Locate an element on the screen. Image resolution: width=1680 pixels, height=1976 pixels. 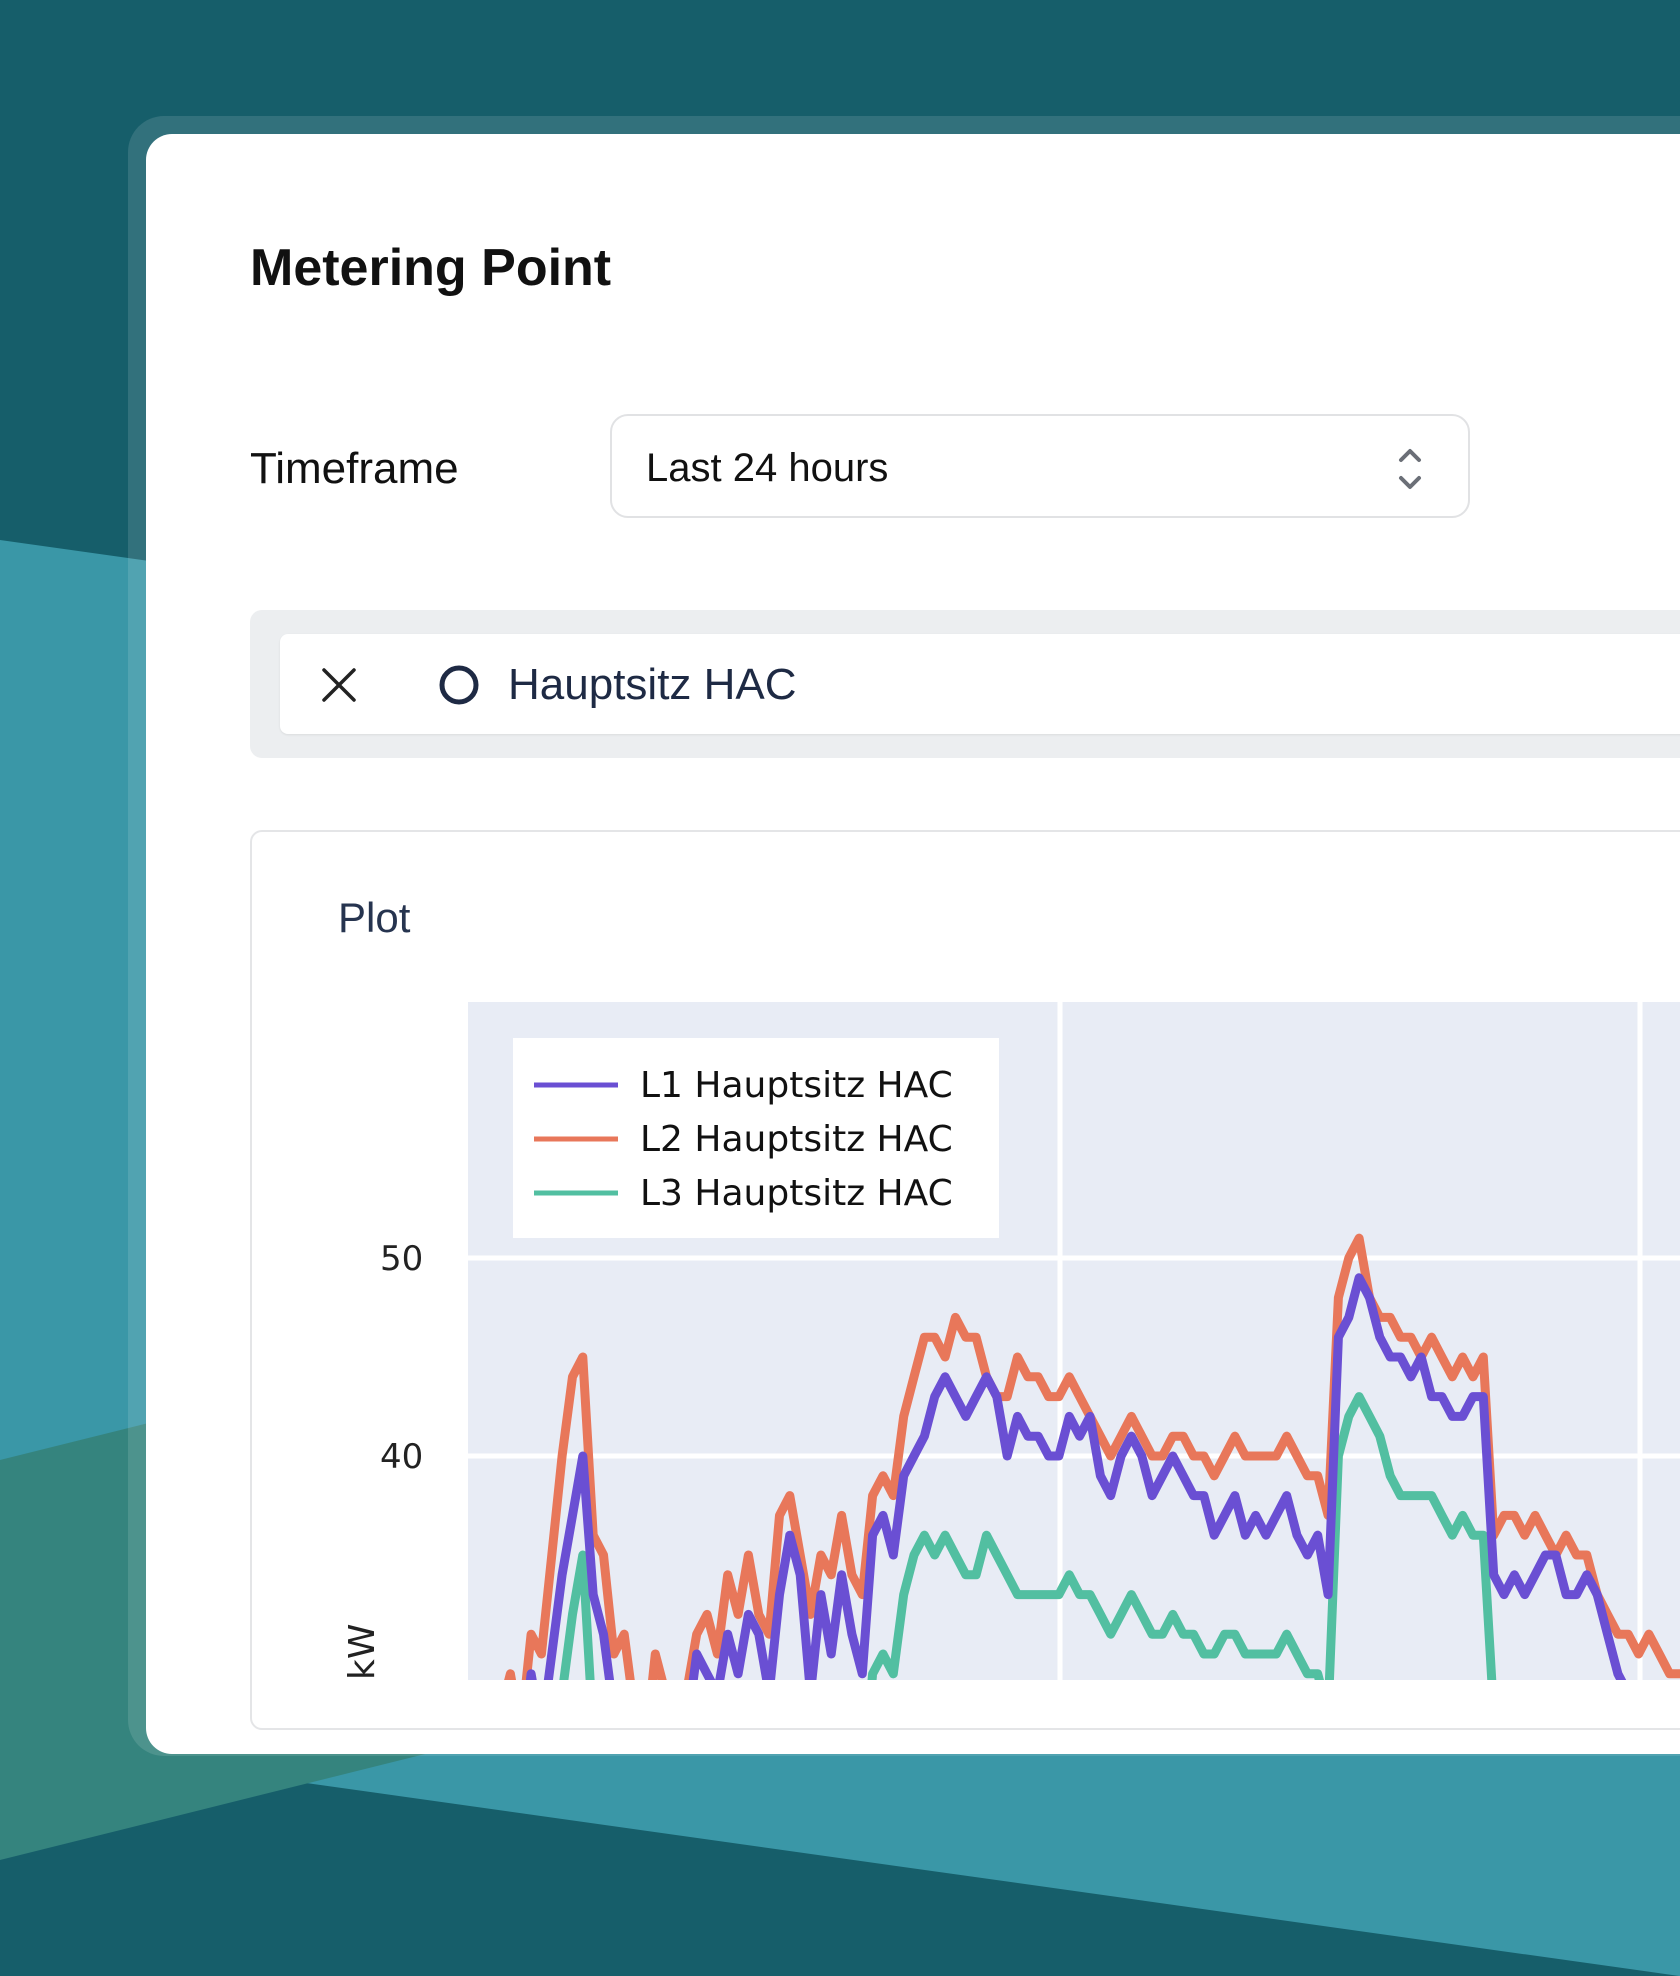
y-axis-label: kW is located at coordinates (362, 1652).